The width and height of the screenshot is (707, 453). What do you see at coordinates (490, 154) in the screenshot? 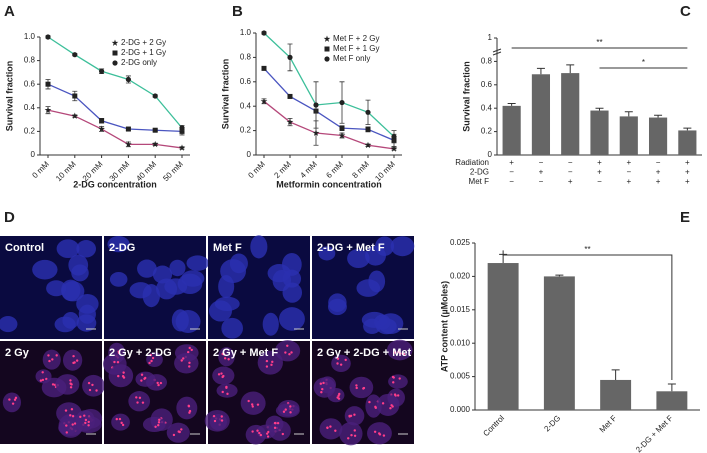
I see `y-tick-label: 0` at bounding box center [490, 154].